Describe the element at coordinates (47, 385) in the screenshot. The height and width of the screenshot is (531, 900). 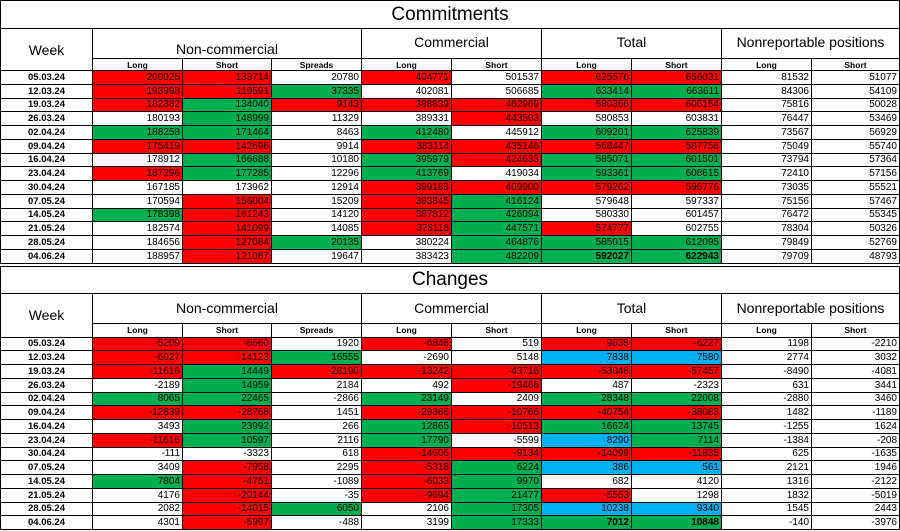
I see `week-date: 26.03.24` at that location.